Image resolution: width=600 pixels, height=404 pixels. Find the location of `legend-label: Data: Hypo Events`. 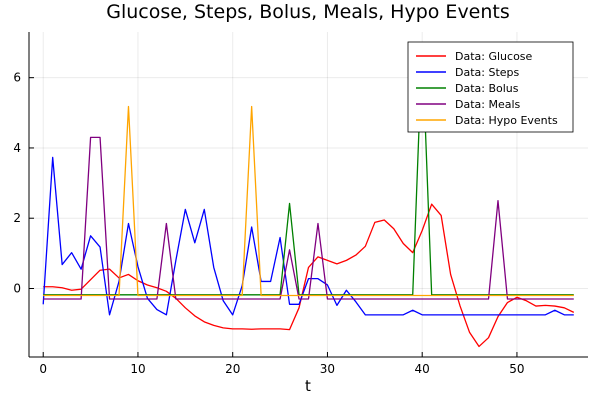

legend-label: Data: Hypo Events is located at coordinates (506, 120).